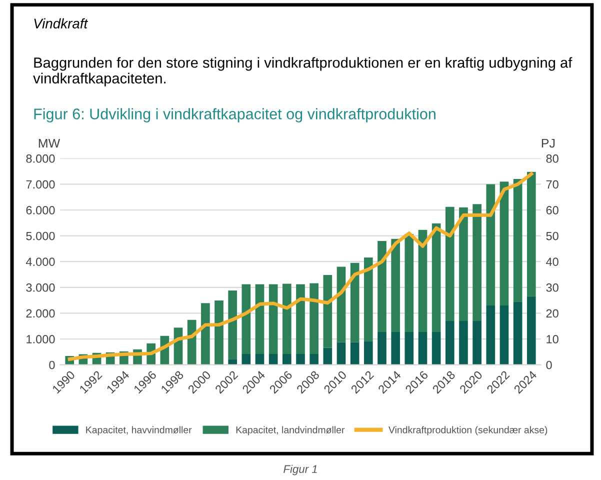 This screenshot has height=480, width=601. I want to click on chart-title: Figur 6: Udvikling i vindkraftkapacitet og vindkraftproduktion, so click(235, 115).